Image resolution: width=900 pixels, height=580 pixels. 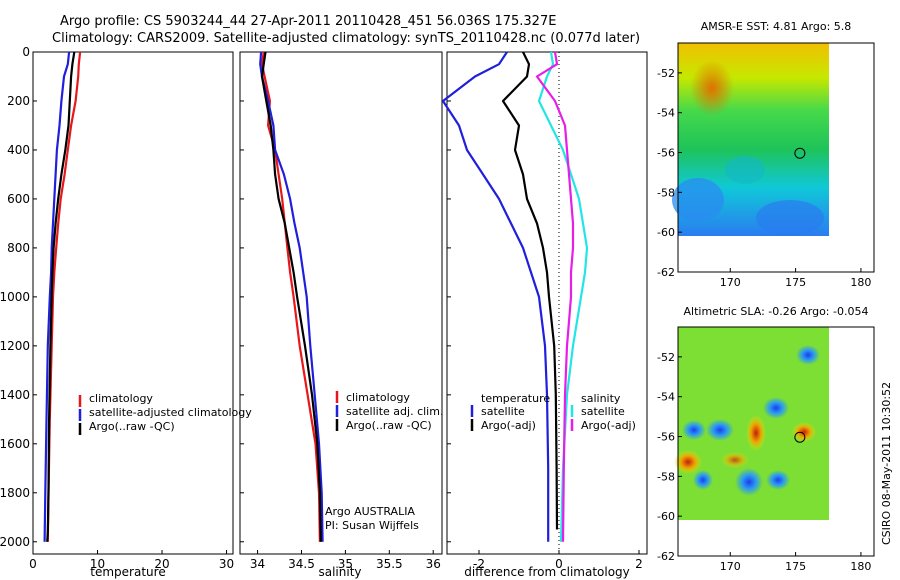 What do you see at coordinates (800, 437) in the screenshot?
I see `sla-argo-location-marker` at bounding box center [800, 437].